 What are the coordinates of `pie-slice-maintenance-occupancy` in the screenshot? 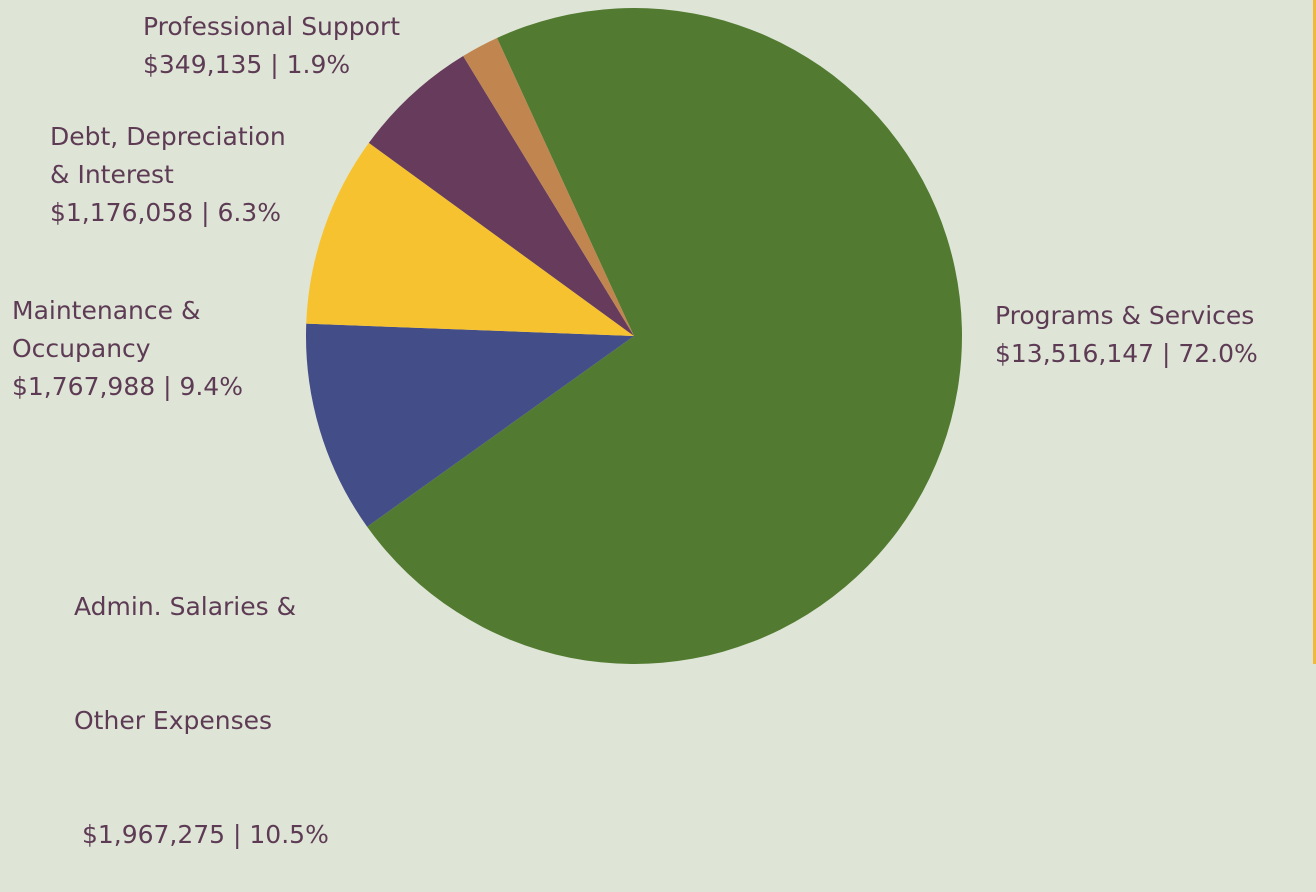 It's located at (470, 239).